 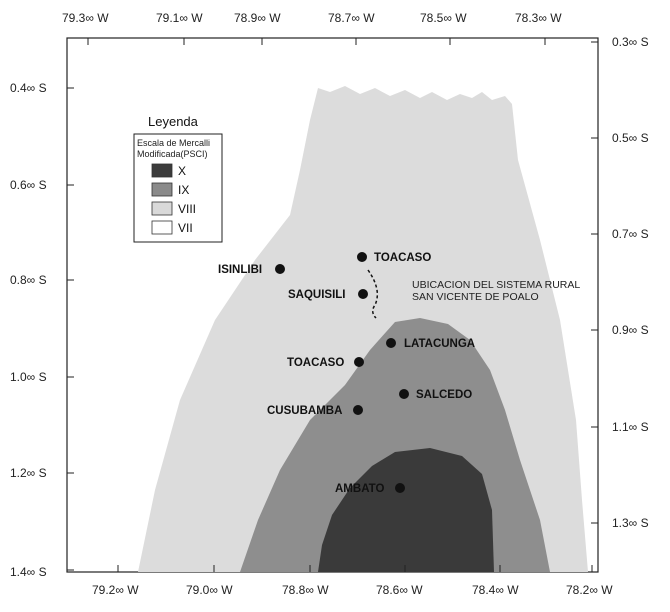 I want to click on bottom-tick-label: 78.4∞ W, so click(x=495, y=590).